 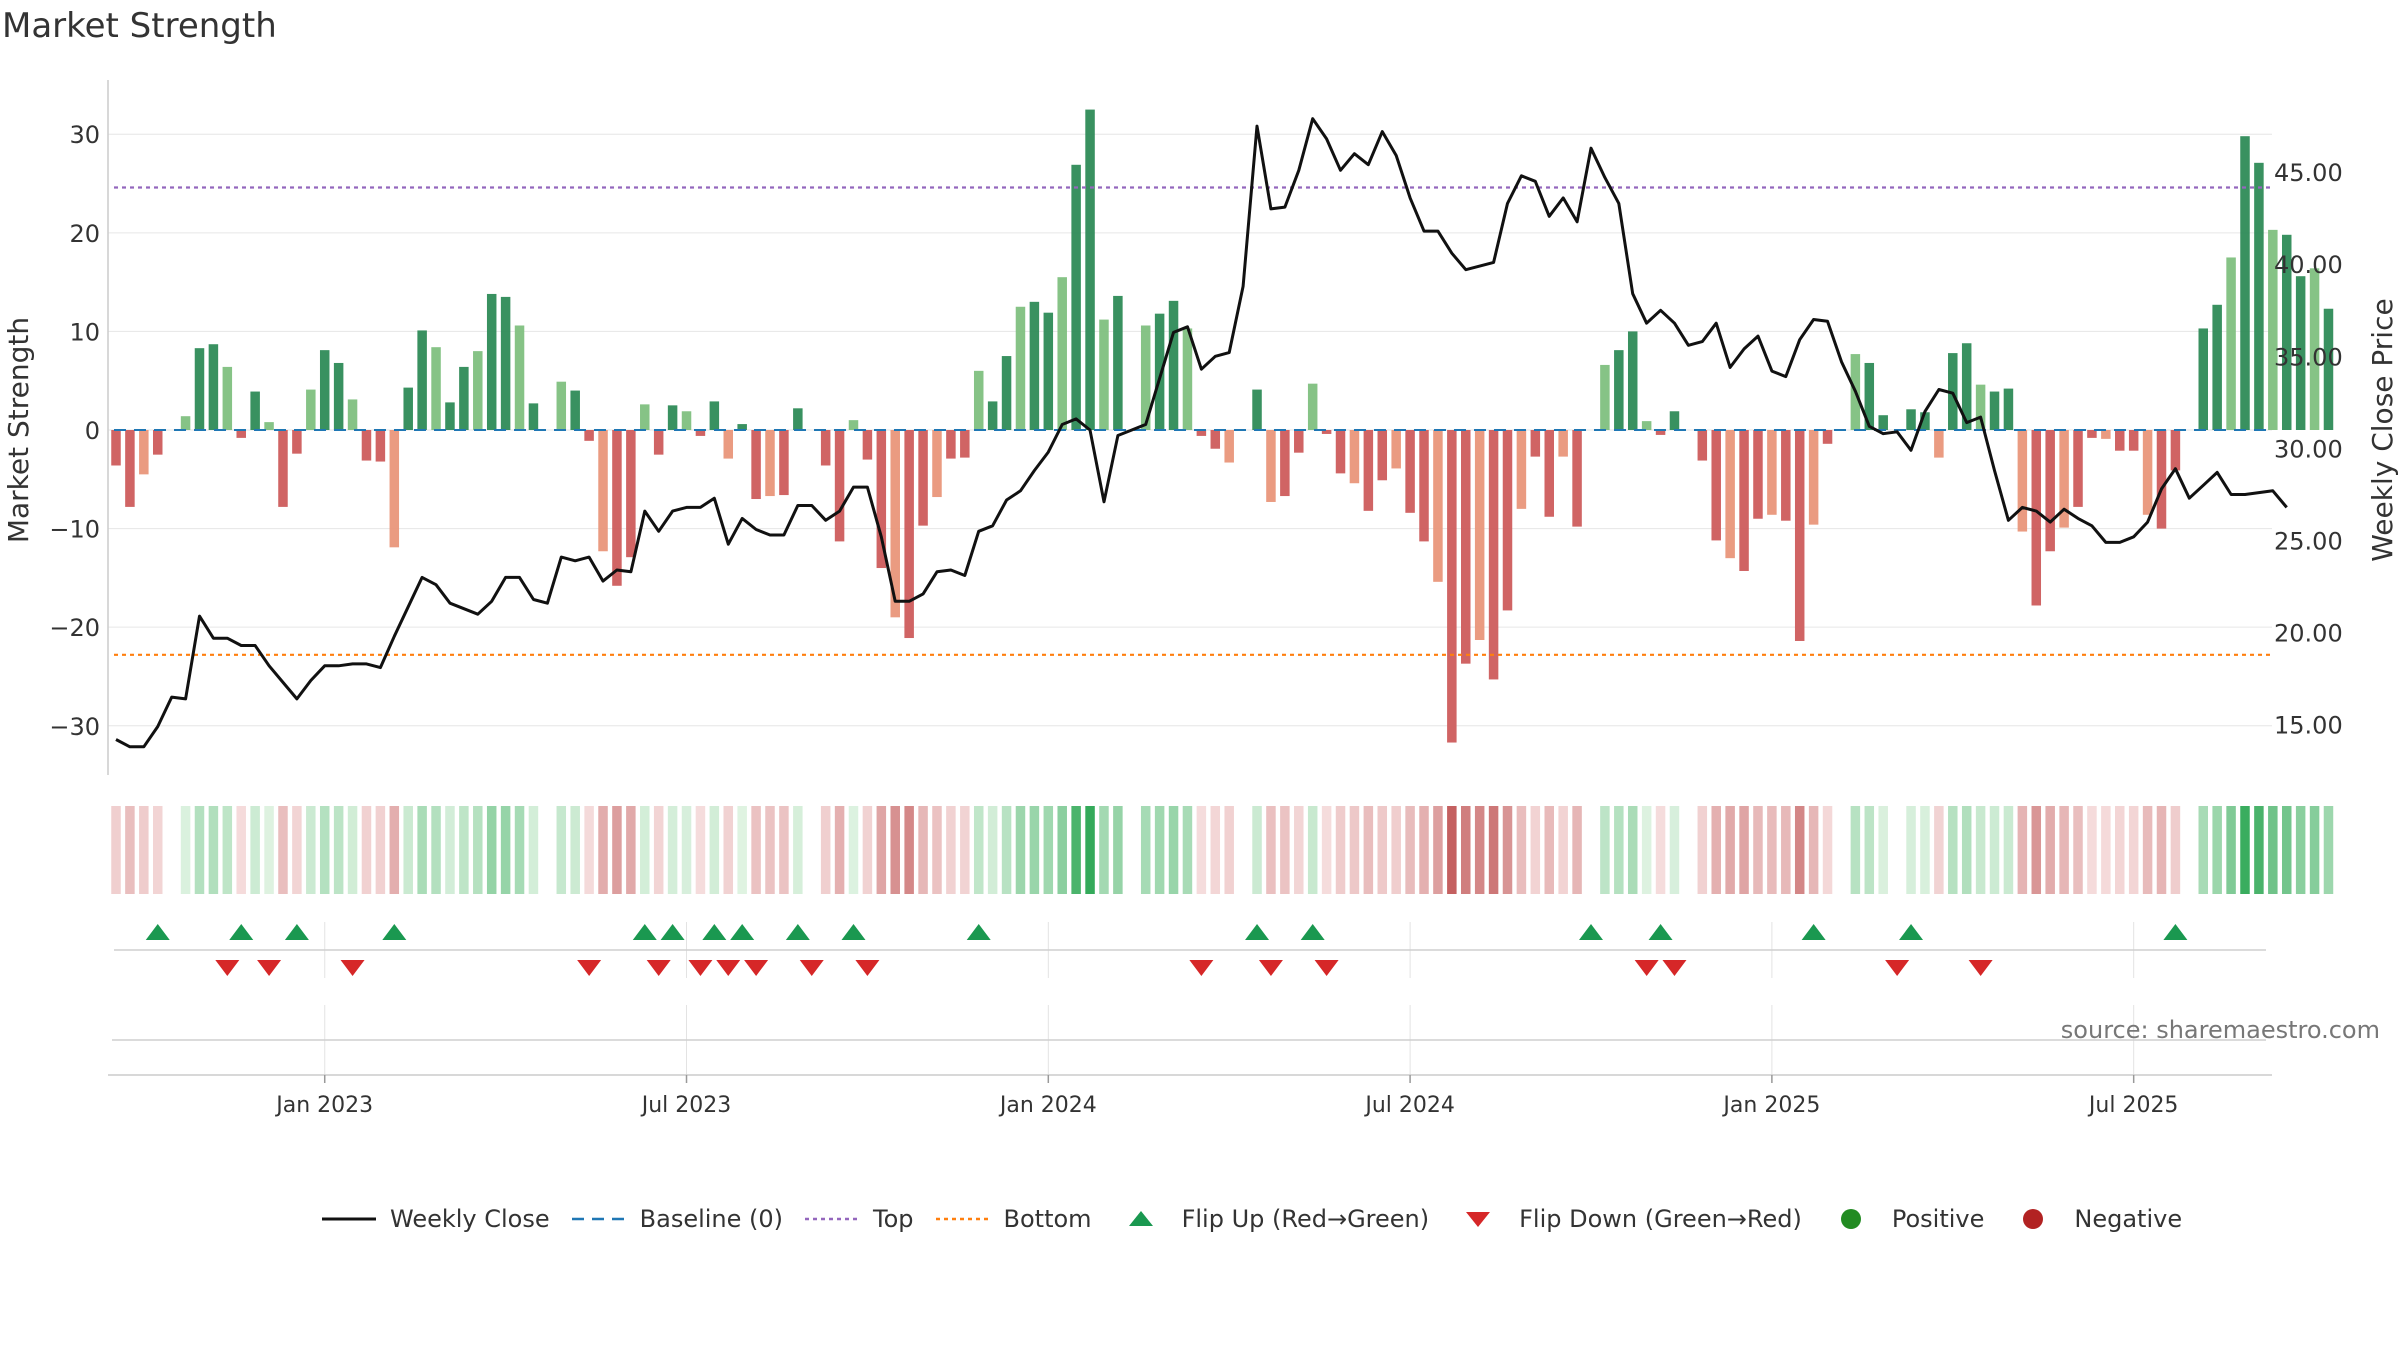 What do you see at coordinates (893, 1219) in the screenshot?
I see `legend-label: Top` at bounding box center [893, 1219].